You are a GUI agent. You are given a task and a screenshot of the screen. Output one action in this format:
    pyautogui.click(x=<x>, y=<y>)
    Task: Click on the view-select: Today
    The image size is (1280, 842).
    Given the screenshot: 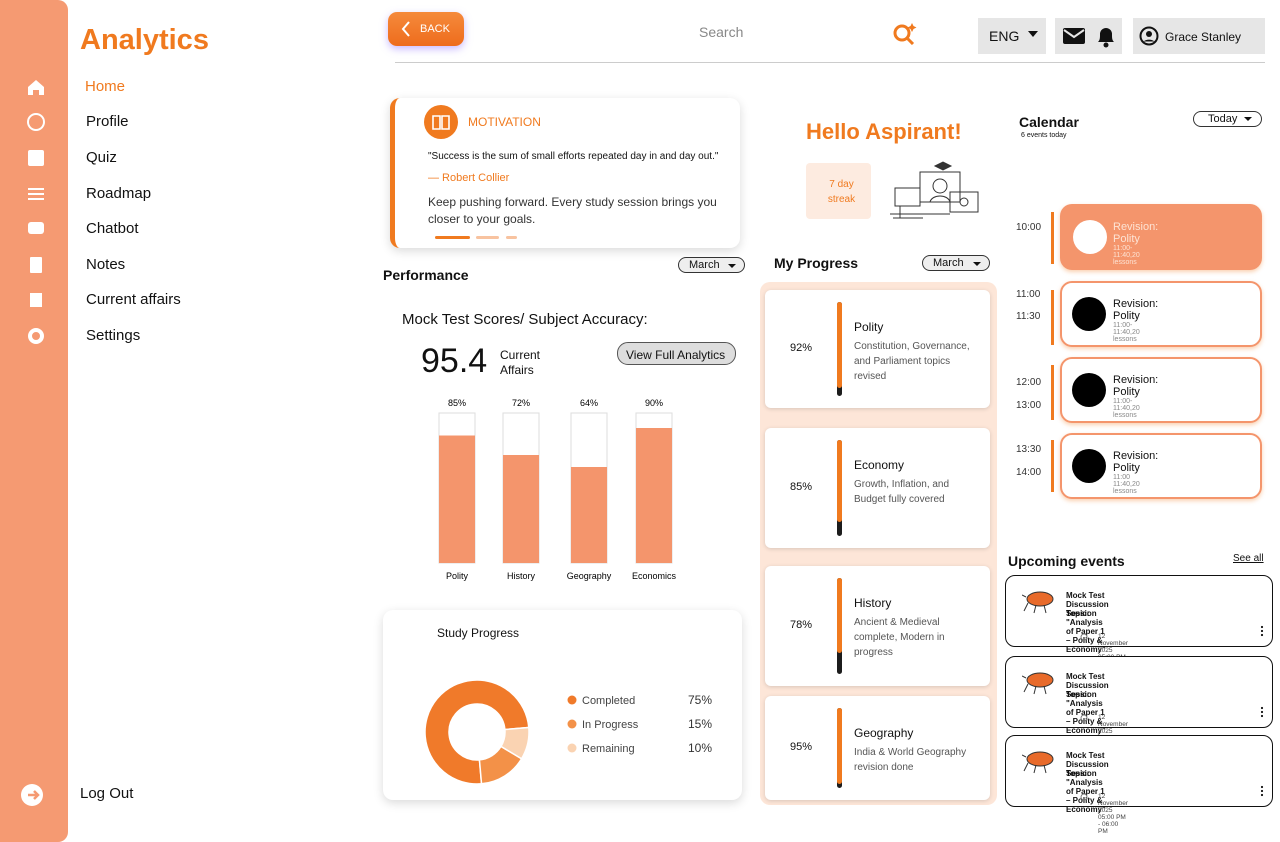 What is the action you would take?
    pyautogui.click(x=1227, y=119)
    